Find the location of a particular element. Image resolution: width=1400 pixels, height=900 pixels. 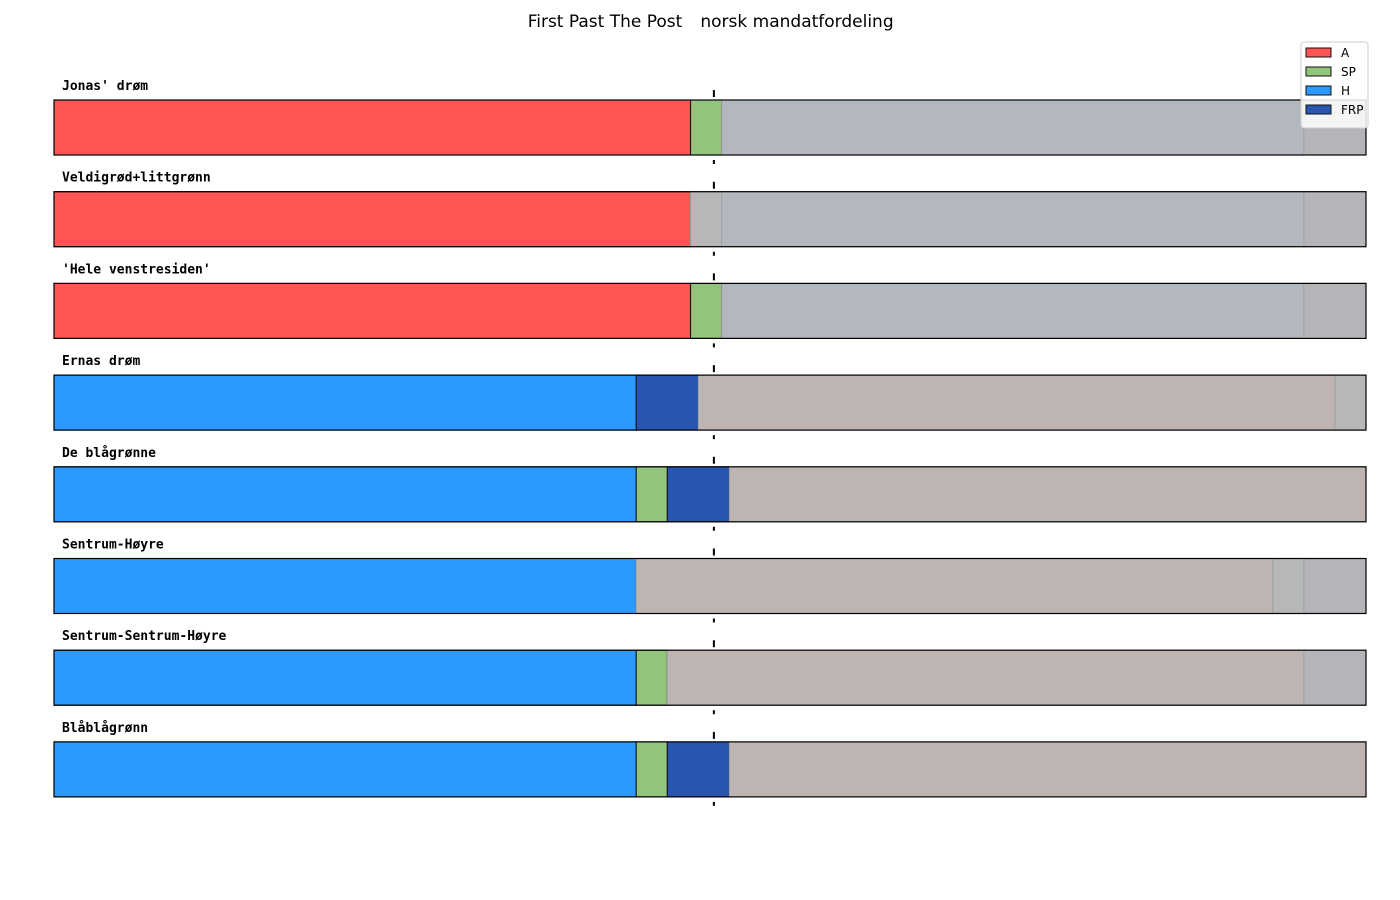

bar-row: De blågrønne is located at coordinates (710, 488).